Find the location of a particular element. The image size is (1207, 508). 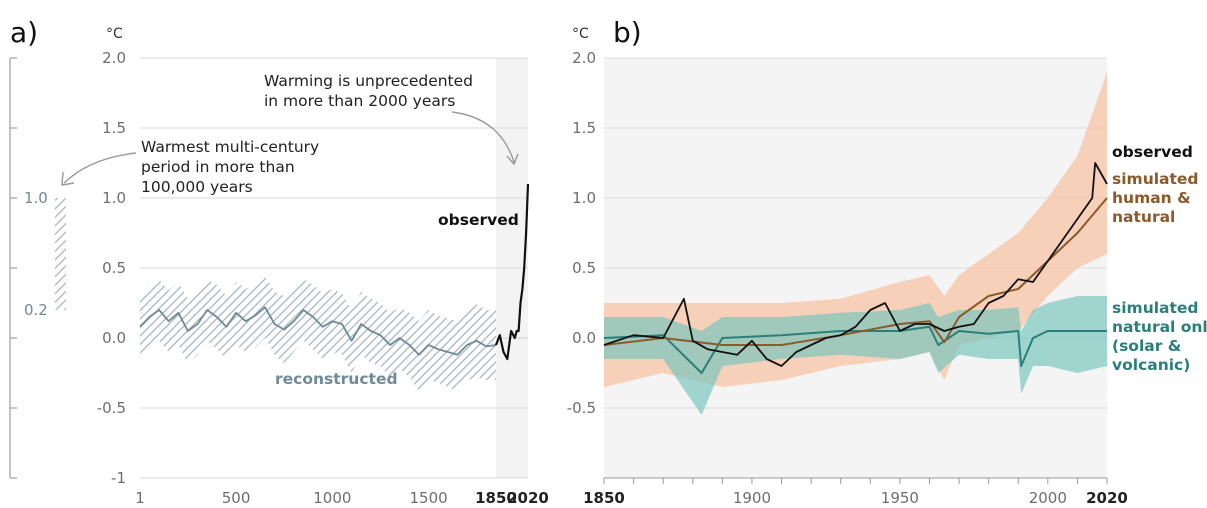

y-tick-b-2-0: 2.0 is located at coordinates (584, 58).